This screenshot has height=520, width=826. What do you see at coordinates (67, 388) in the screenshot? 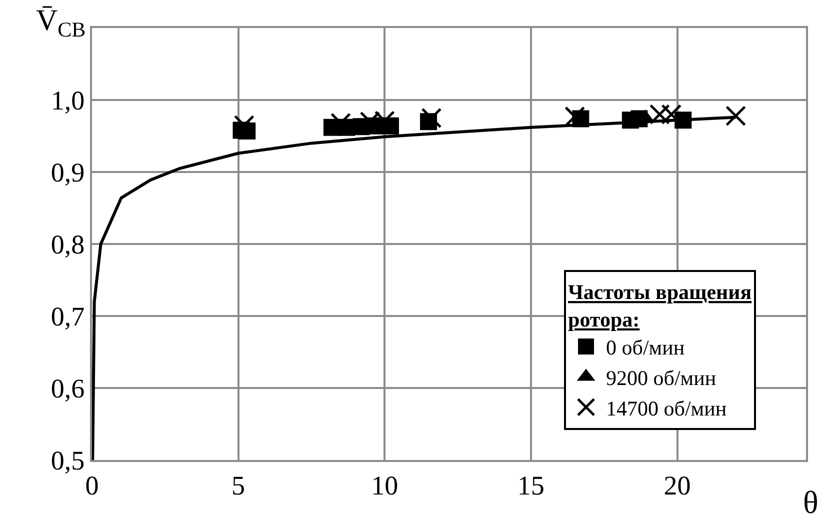
I see `y-tick-label: 0,6` at bounding box center [67, 388].